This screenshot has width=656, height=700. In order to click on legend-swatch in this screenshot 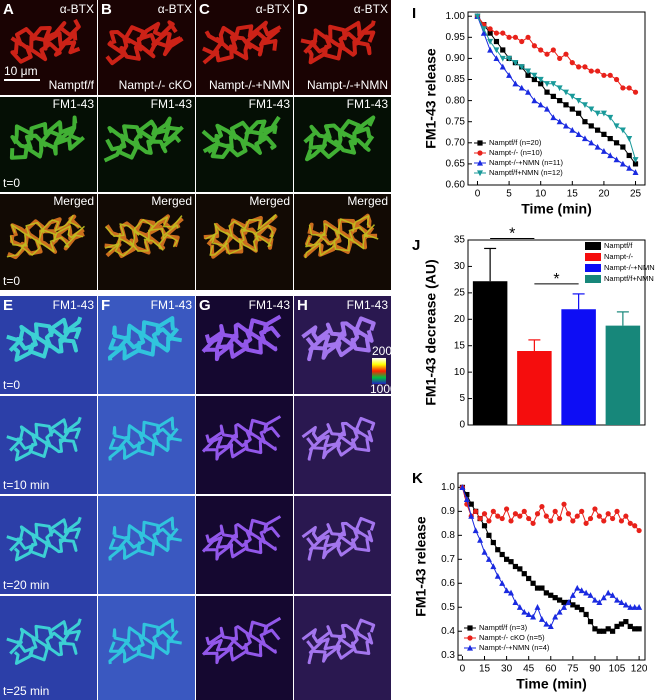, I will do `click(593, 246)`.